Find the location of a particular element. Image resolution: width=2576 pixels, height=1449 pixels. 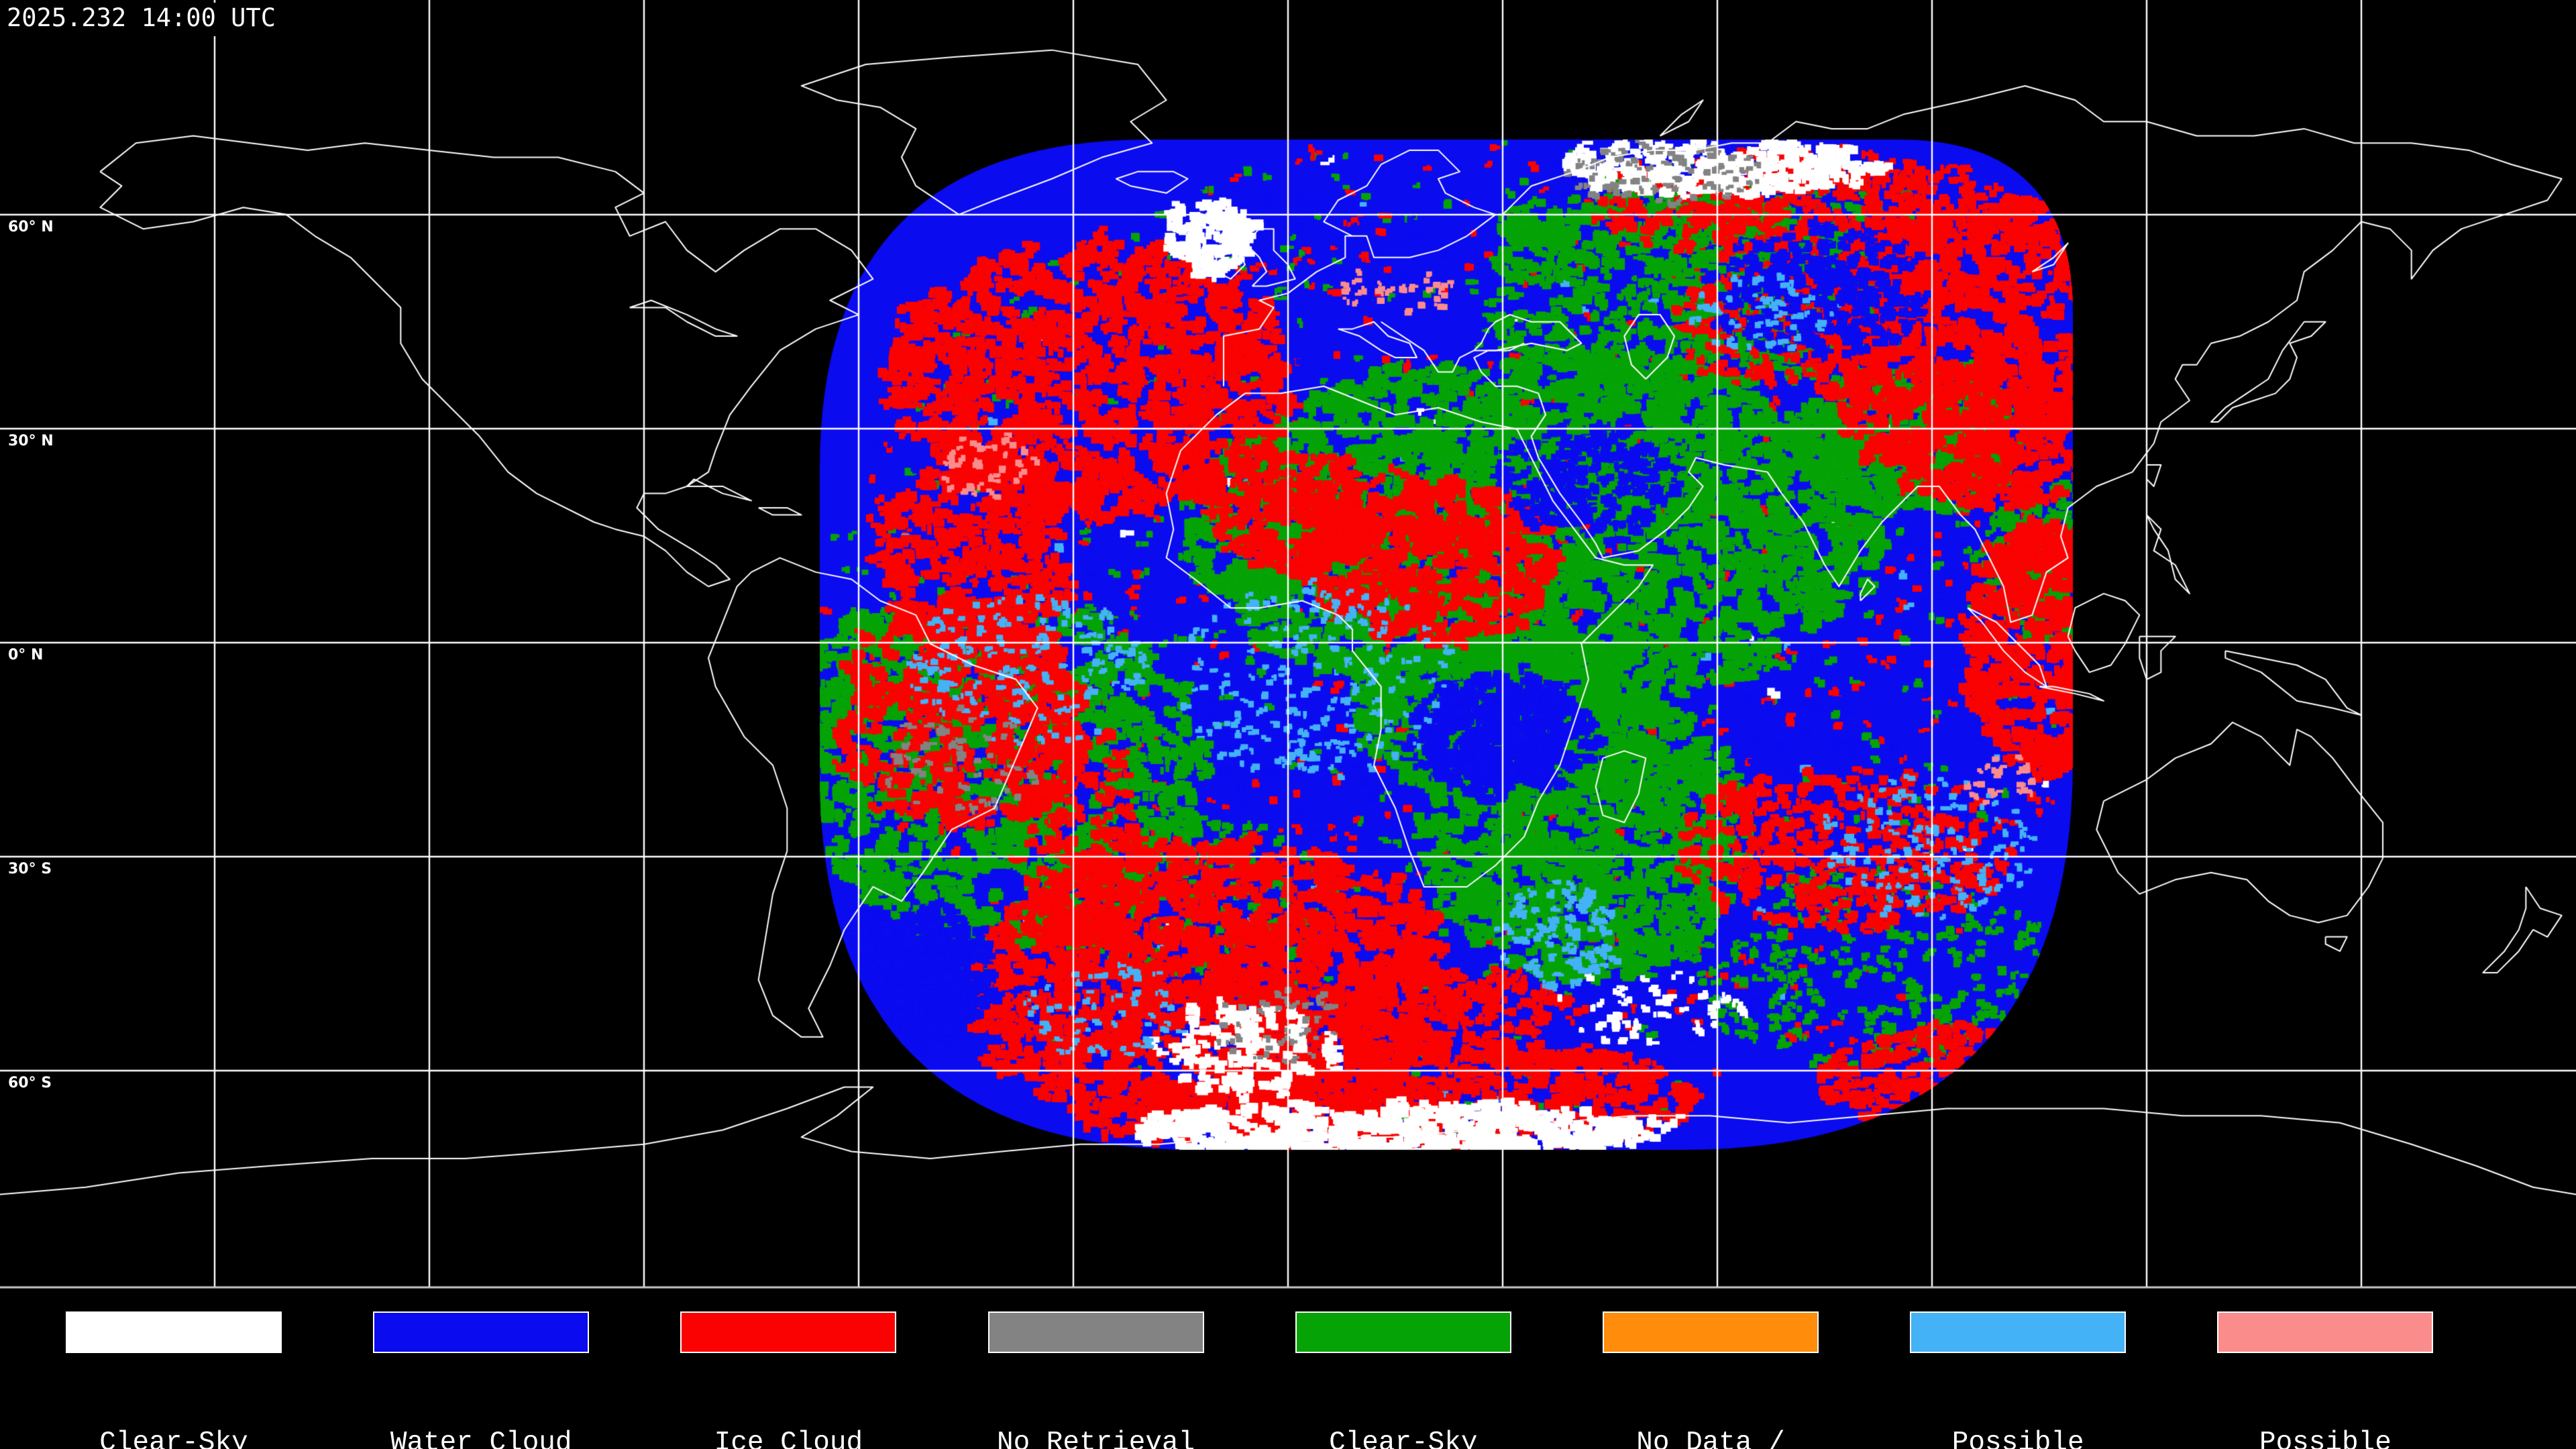

legend-item-clear-sky-land-water: Clear-Sky Land/Water is located at coordinates (1403, 1380).